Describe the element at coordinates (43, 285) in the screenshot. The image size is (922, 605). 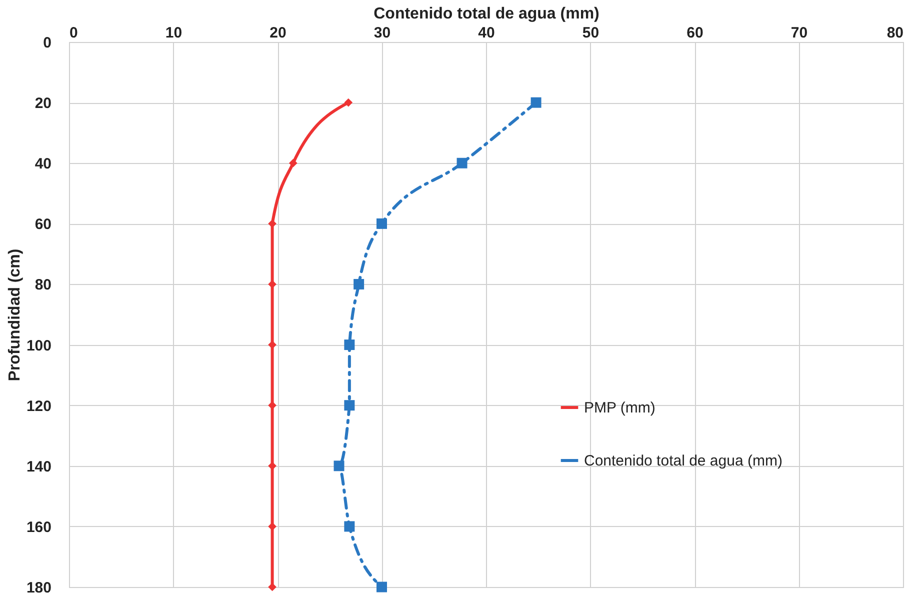
I see `y-tick-label: 80` at that location.